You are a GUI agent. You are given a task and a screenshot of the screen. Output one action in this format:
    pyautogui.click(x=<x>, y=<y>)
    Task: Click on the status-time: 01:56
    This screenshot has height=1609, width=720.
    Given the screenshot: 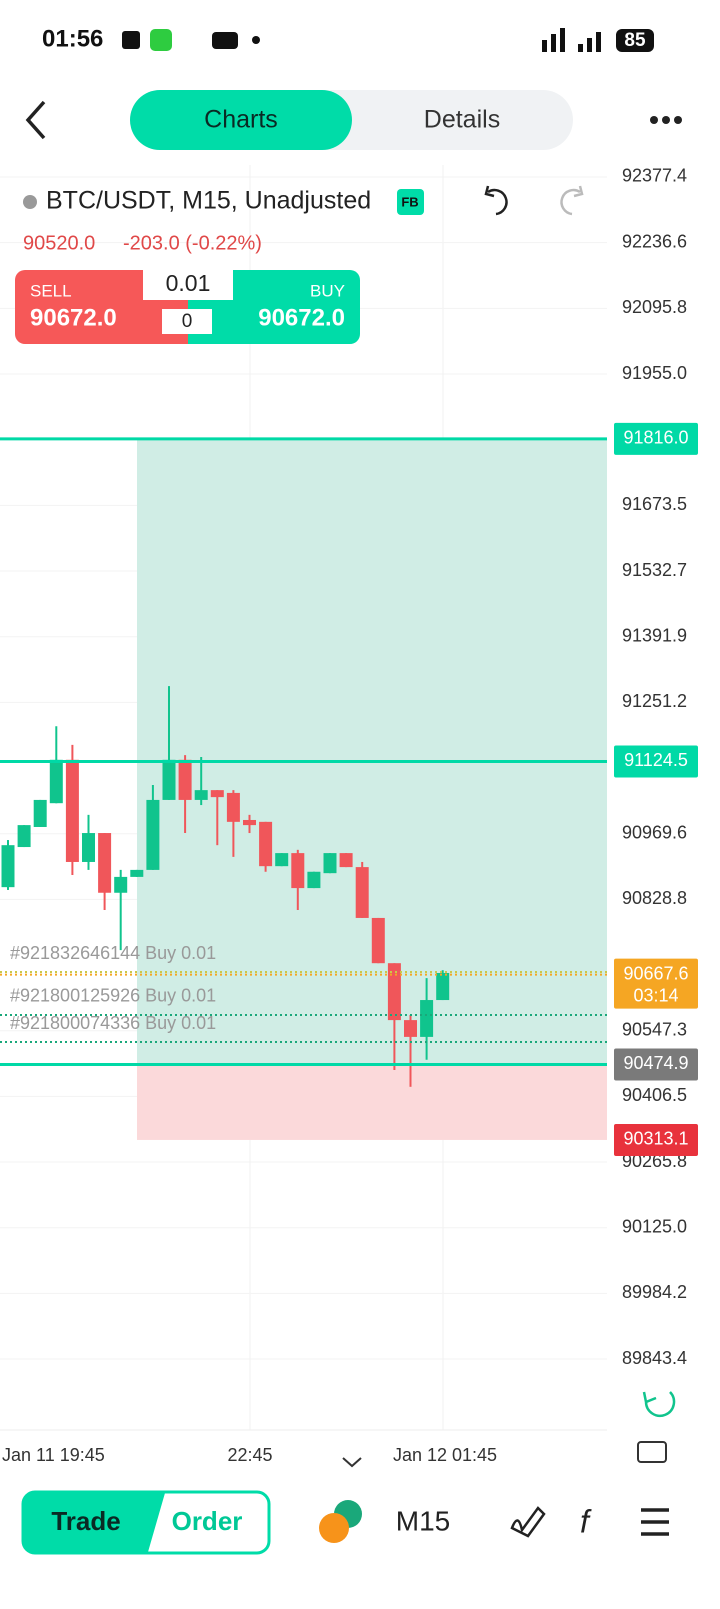 What is the action you would take?
    pyautogui.click(x=72, y=38)
    